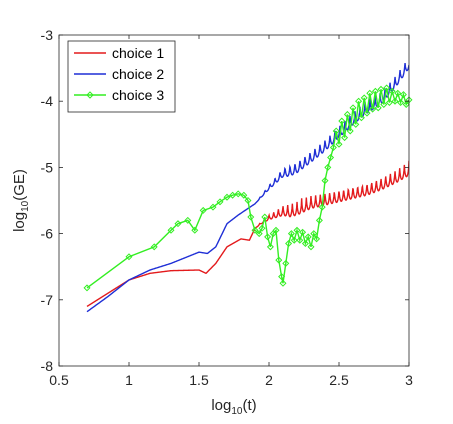 This screenshot has width=453, height=424. I want to click on x-tick-label: 1.5, so click(199, 380).